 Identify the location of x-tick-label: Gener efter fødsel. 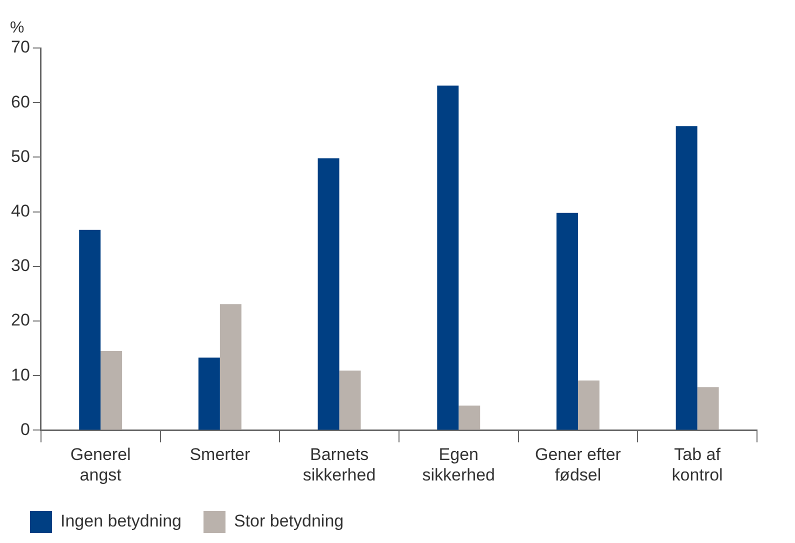
(578, 464).